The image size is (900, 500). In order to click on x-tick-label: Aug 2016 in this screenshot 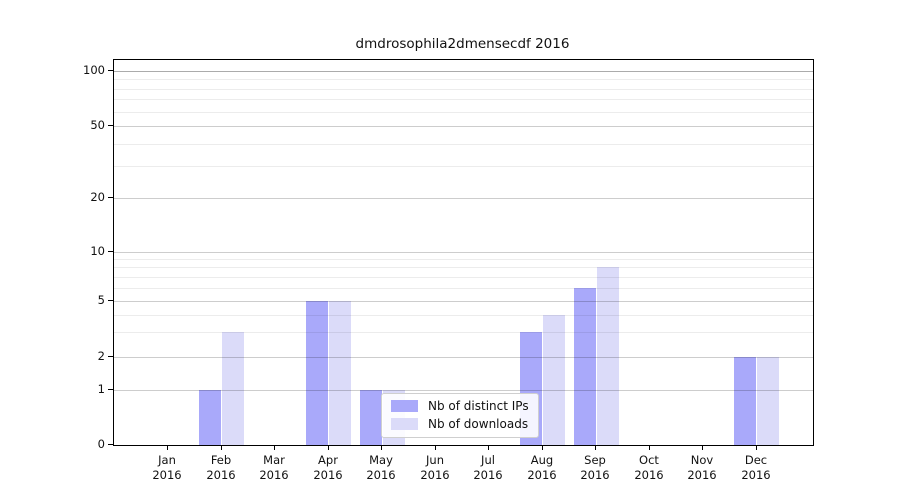, I will do `click(542, 467)`.